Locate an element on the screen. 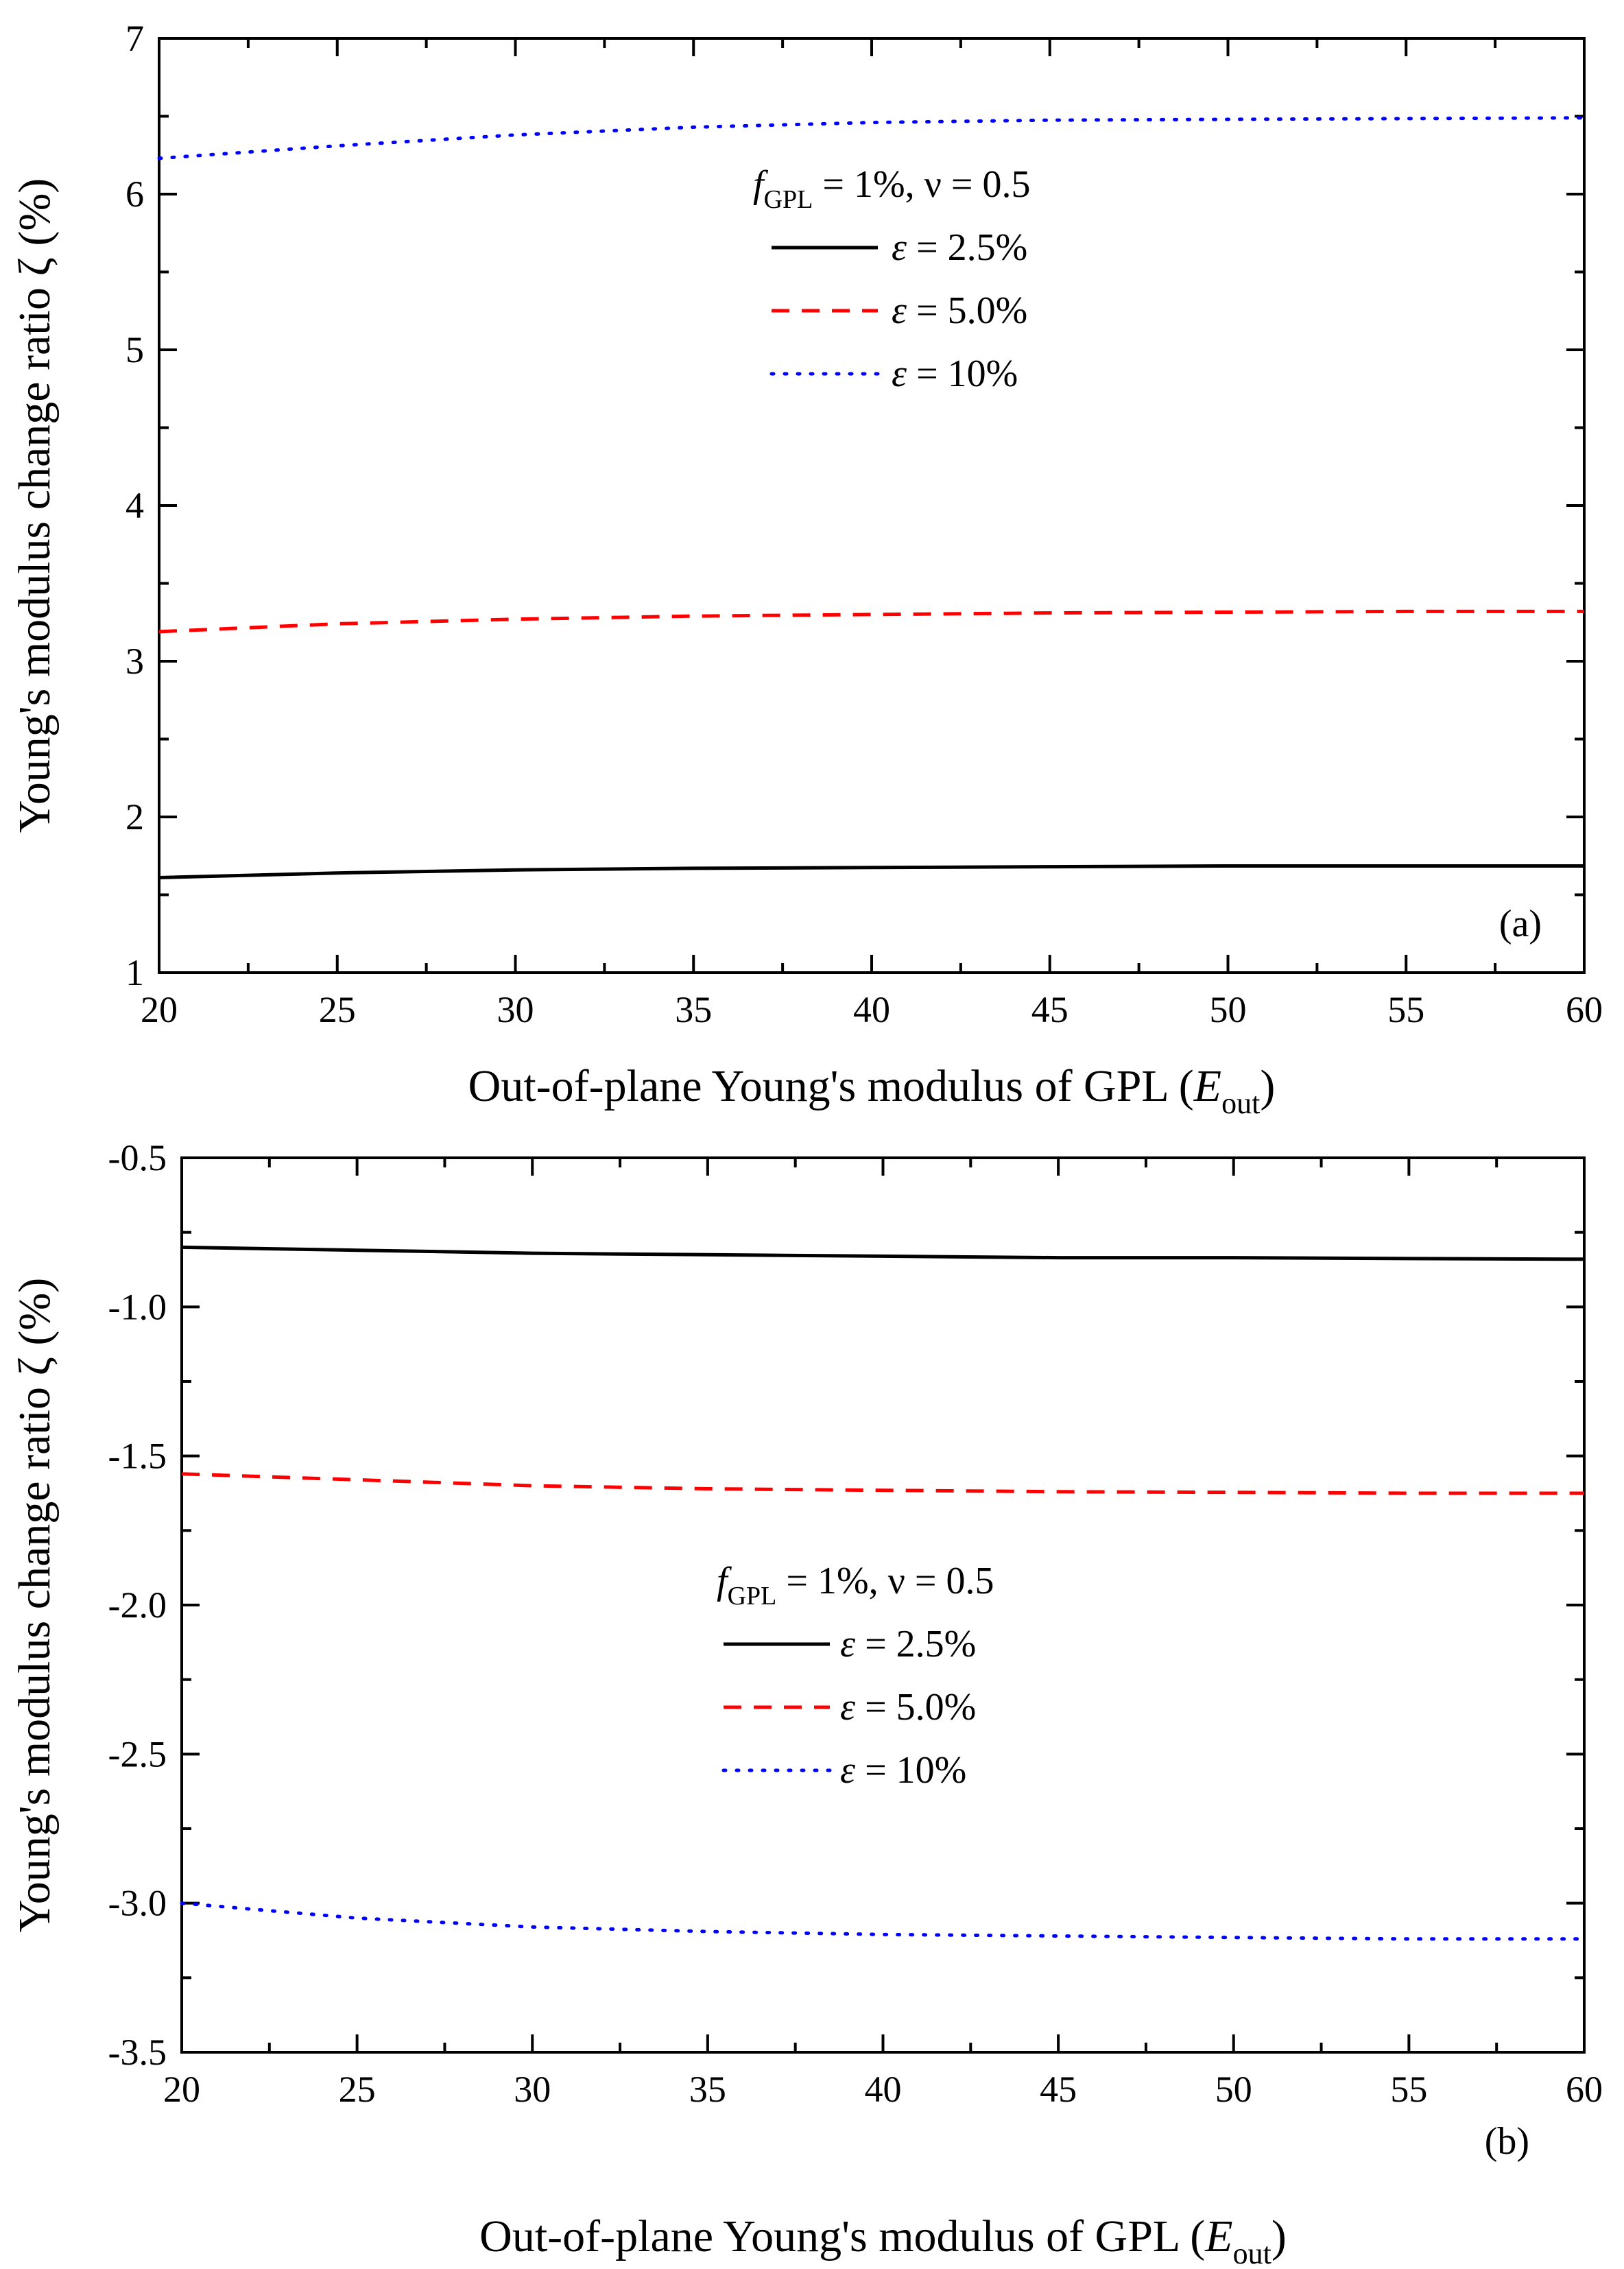 This screenshot has height=2269, width=1624. y-tick-label: 5 is located at coordinates (135, 350).